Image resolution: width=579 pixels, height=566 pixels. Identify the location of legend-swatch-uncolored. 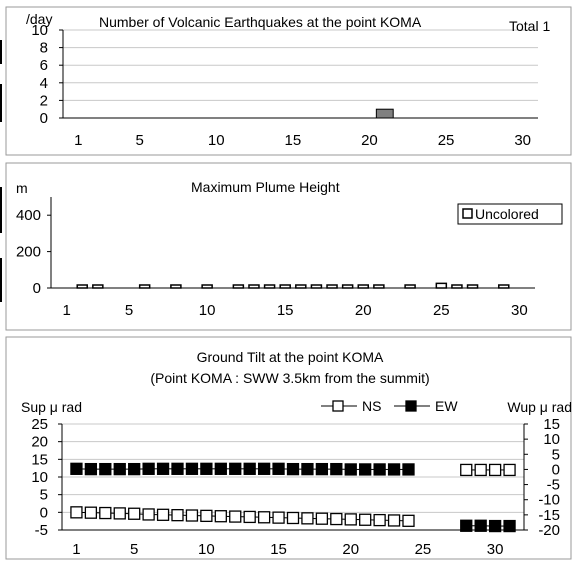
(467, 213).